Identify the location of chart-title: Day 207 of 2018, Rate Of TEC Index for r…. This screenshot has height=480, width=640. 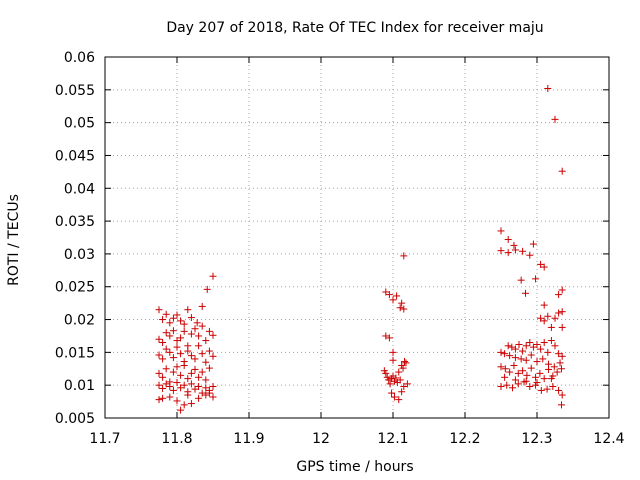
(354, 28).